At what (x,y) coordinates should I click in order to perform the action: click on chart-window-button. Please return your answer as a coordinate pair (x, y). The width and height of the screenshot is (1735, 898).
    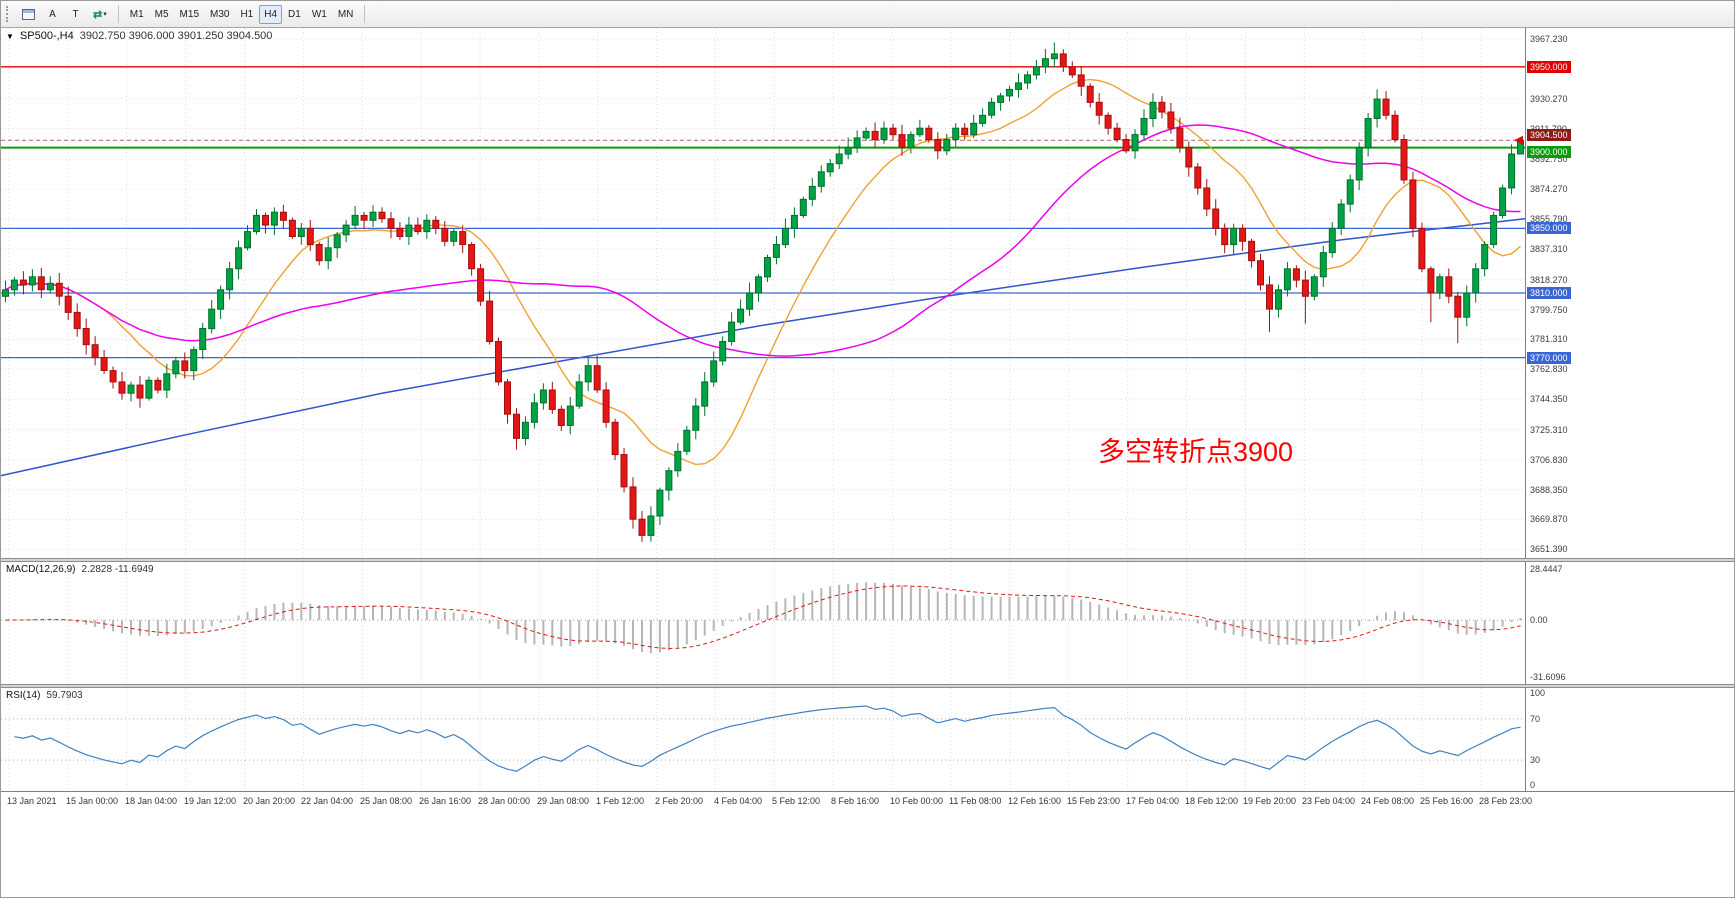
    Looking at the image, I should click on (28, 14).